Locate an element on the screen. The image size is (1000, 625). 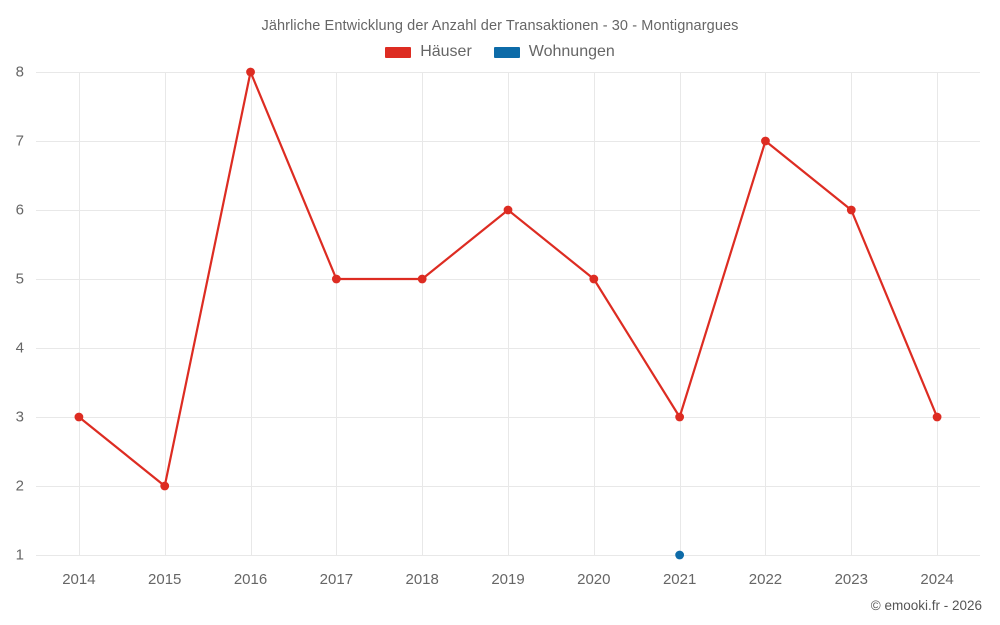
gridline-horizontal is located at coordinates (508, 555).